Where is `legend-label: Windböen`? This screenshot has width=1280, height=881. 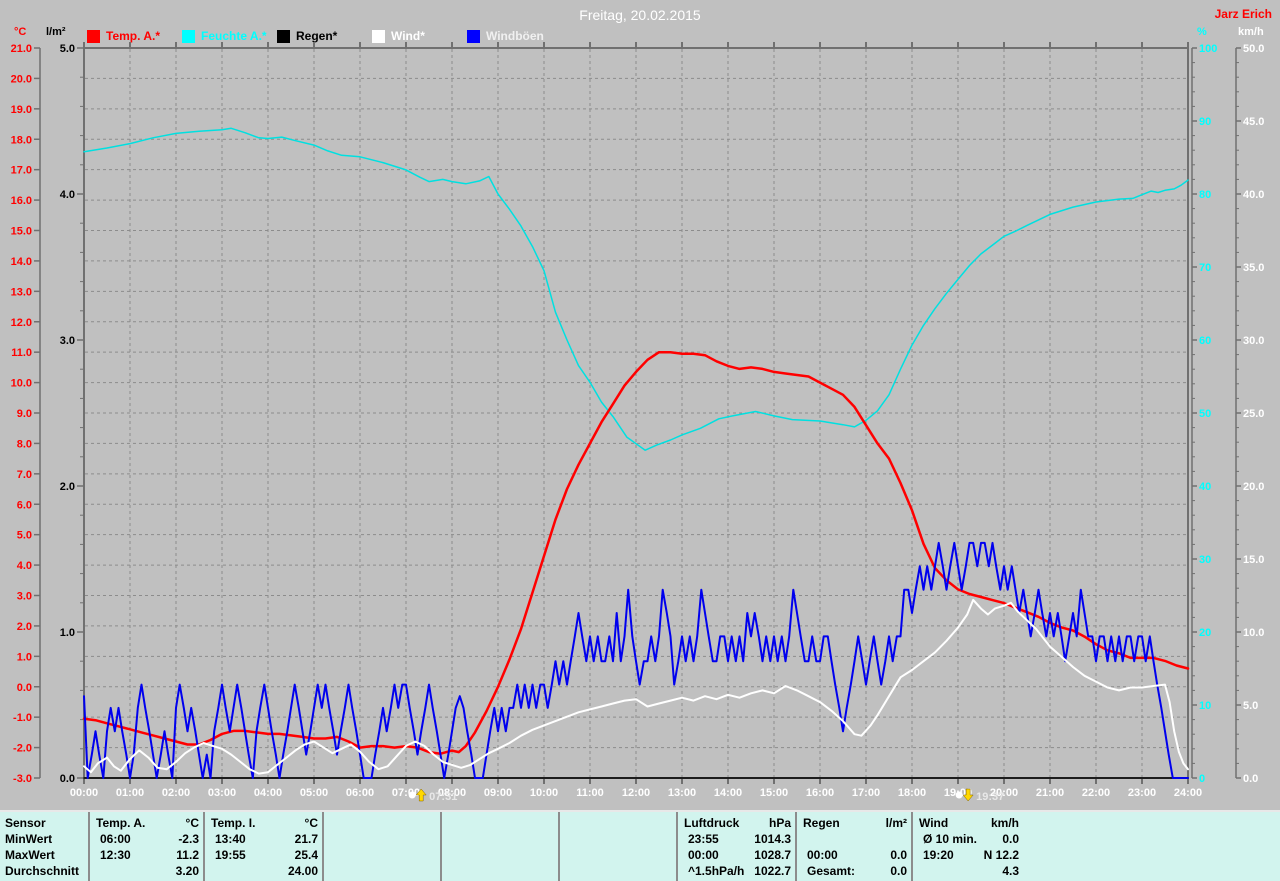
legend-label: Windböen is located at coordinates (515, 36).